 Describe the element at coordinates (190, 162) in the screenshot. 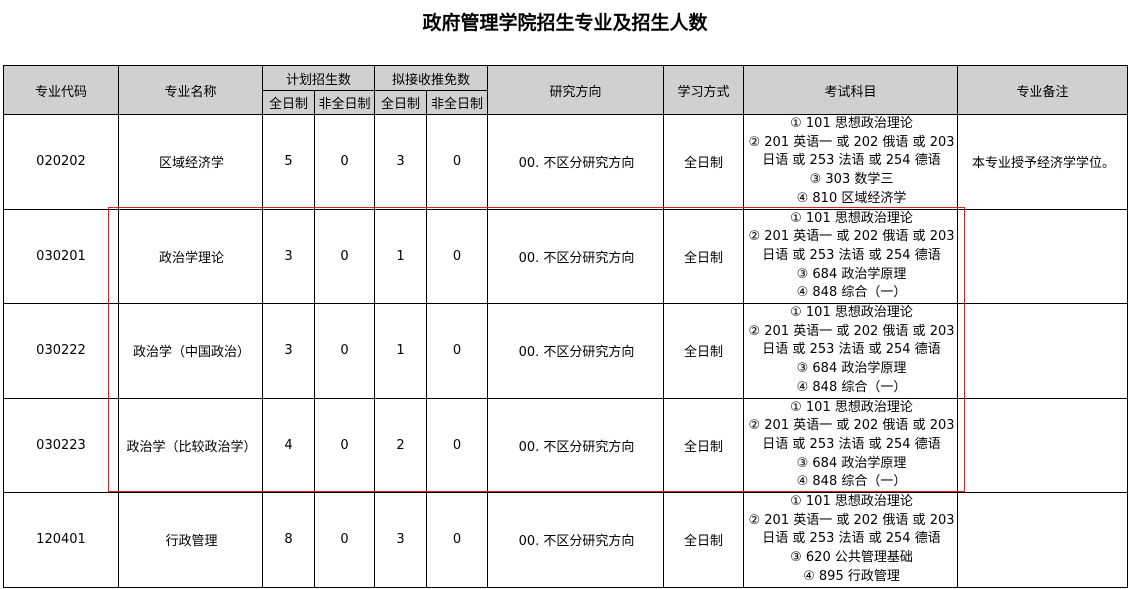

I see `major-name: 区域经济学` at that location.